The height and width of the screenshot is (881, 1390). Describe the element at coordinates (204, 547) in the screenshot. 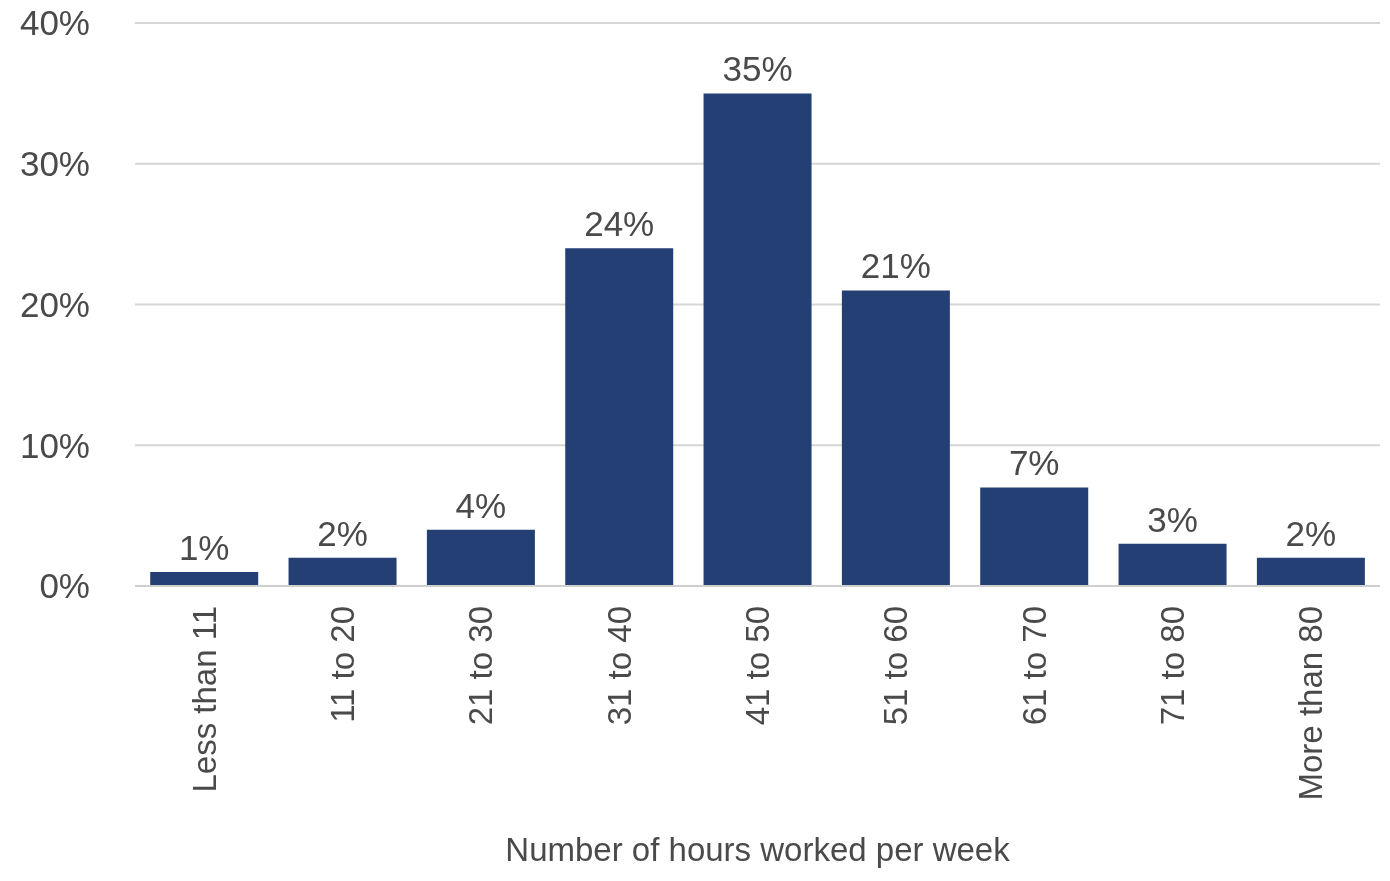

I see `data-label: 1%` at that location.